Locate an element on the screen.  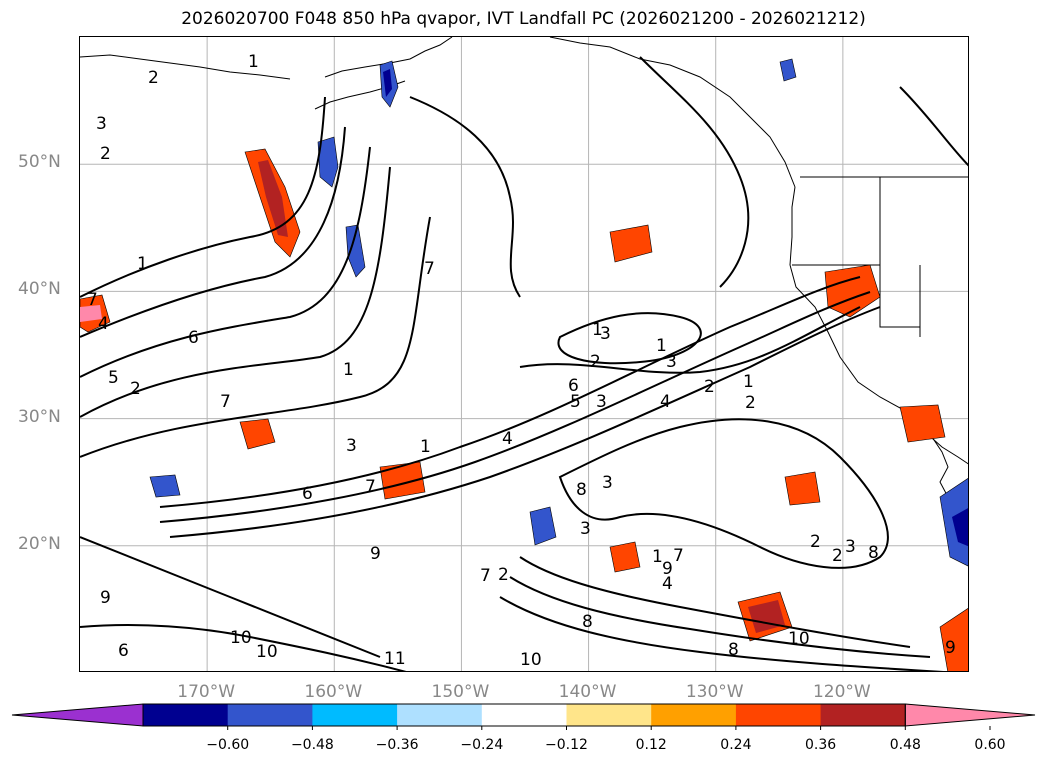
gulf-alaska-coast is located at coordinates (672, 112).